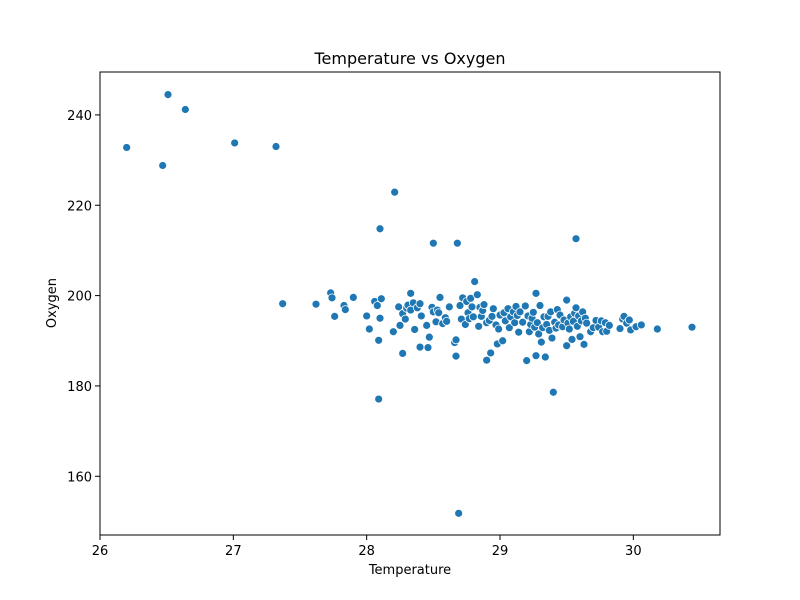 The image size is (800, 600). I want to click on chart-title: Temperature vs Oxygen, so click(410, 58).